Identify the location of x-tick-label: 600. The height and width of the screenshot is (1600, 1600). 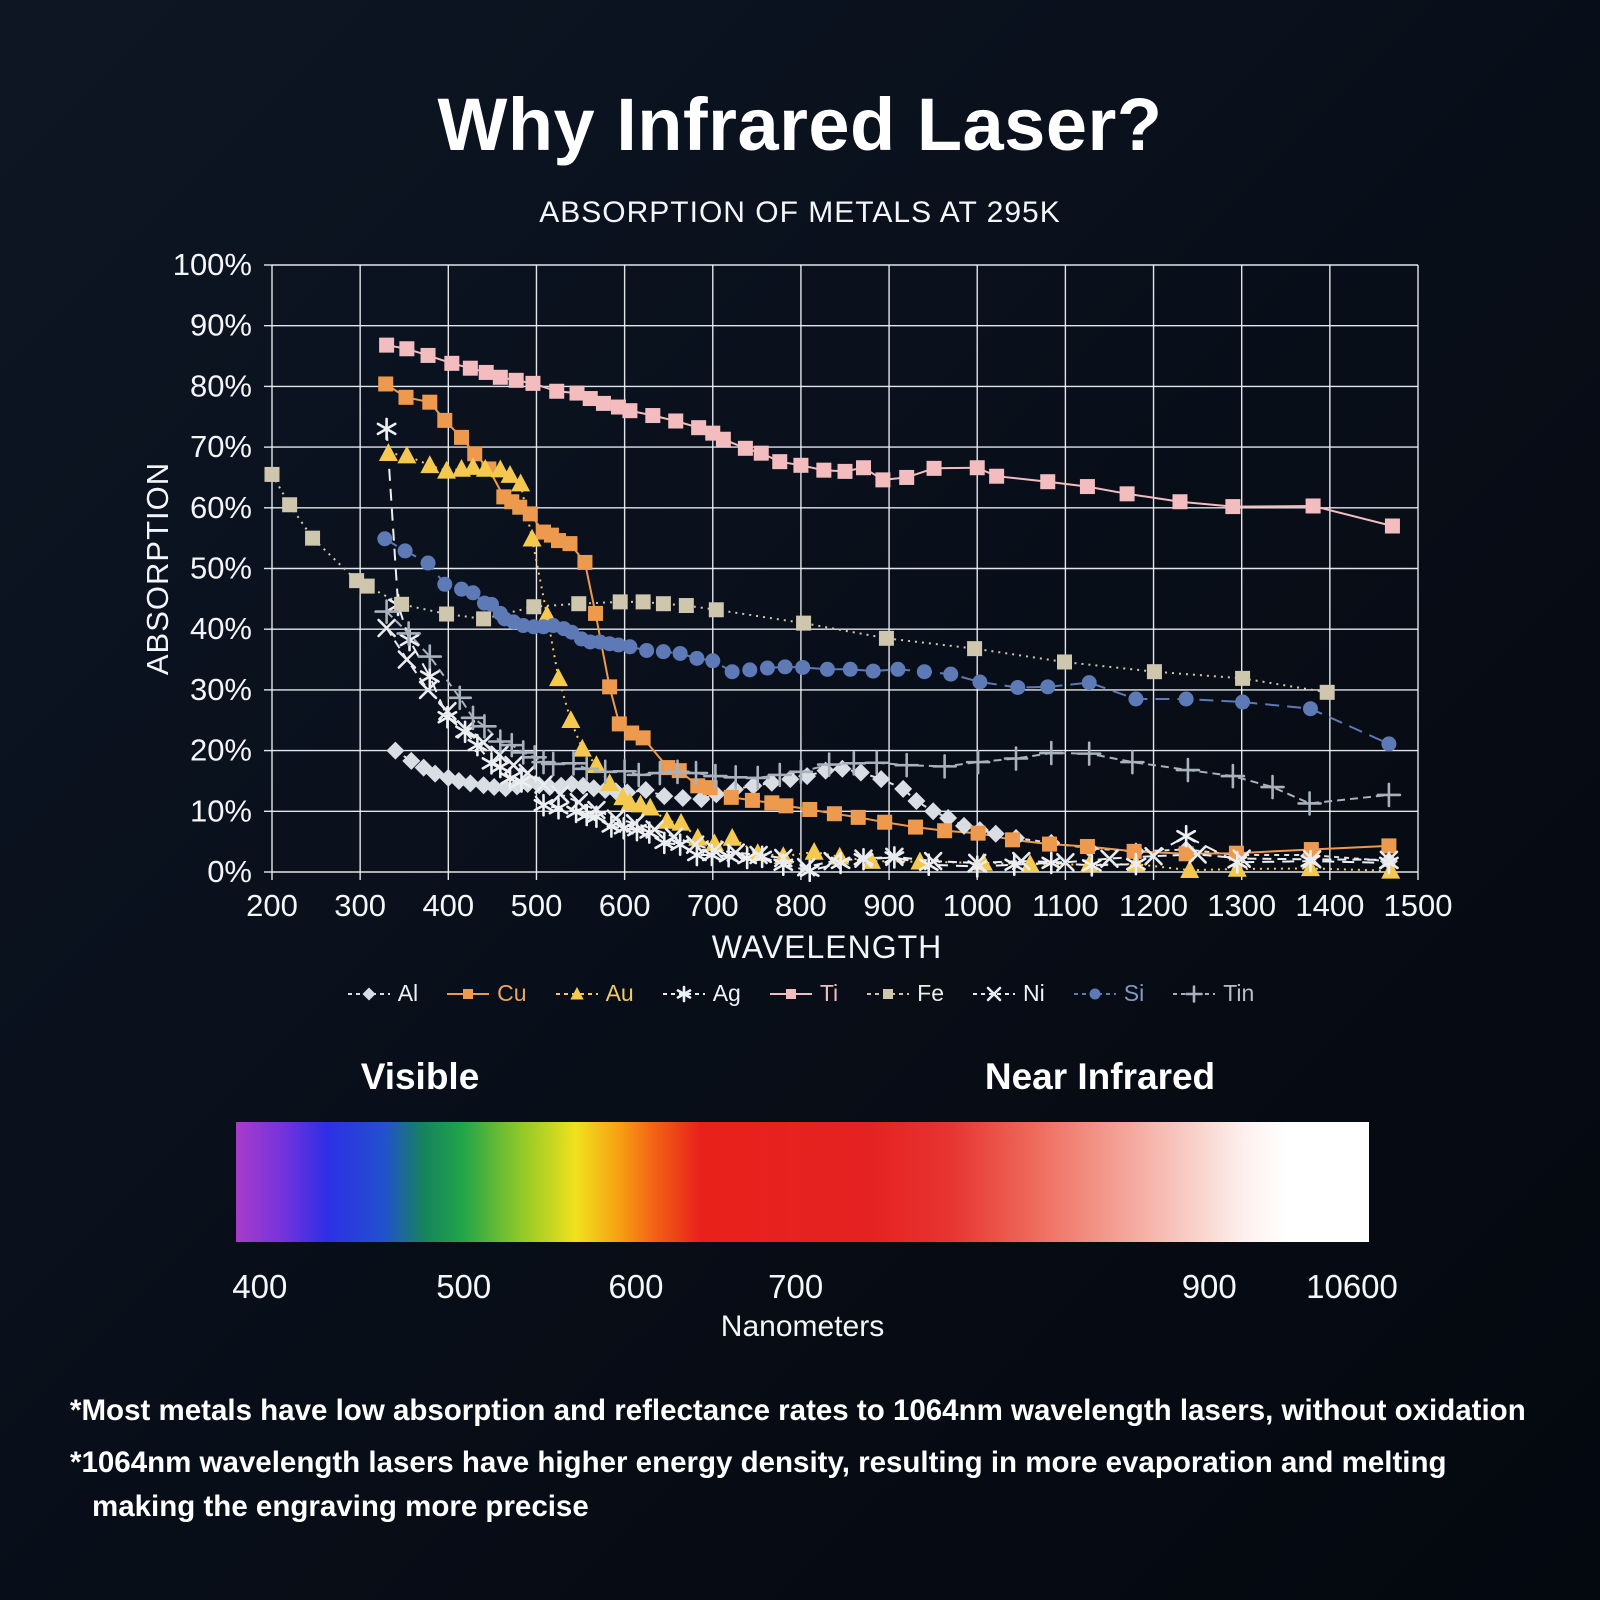
(625, 905).